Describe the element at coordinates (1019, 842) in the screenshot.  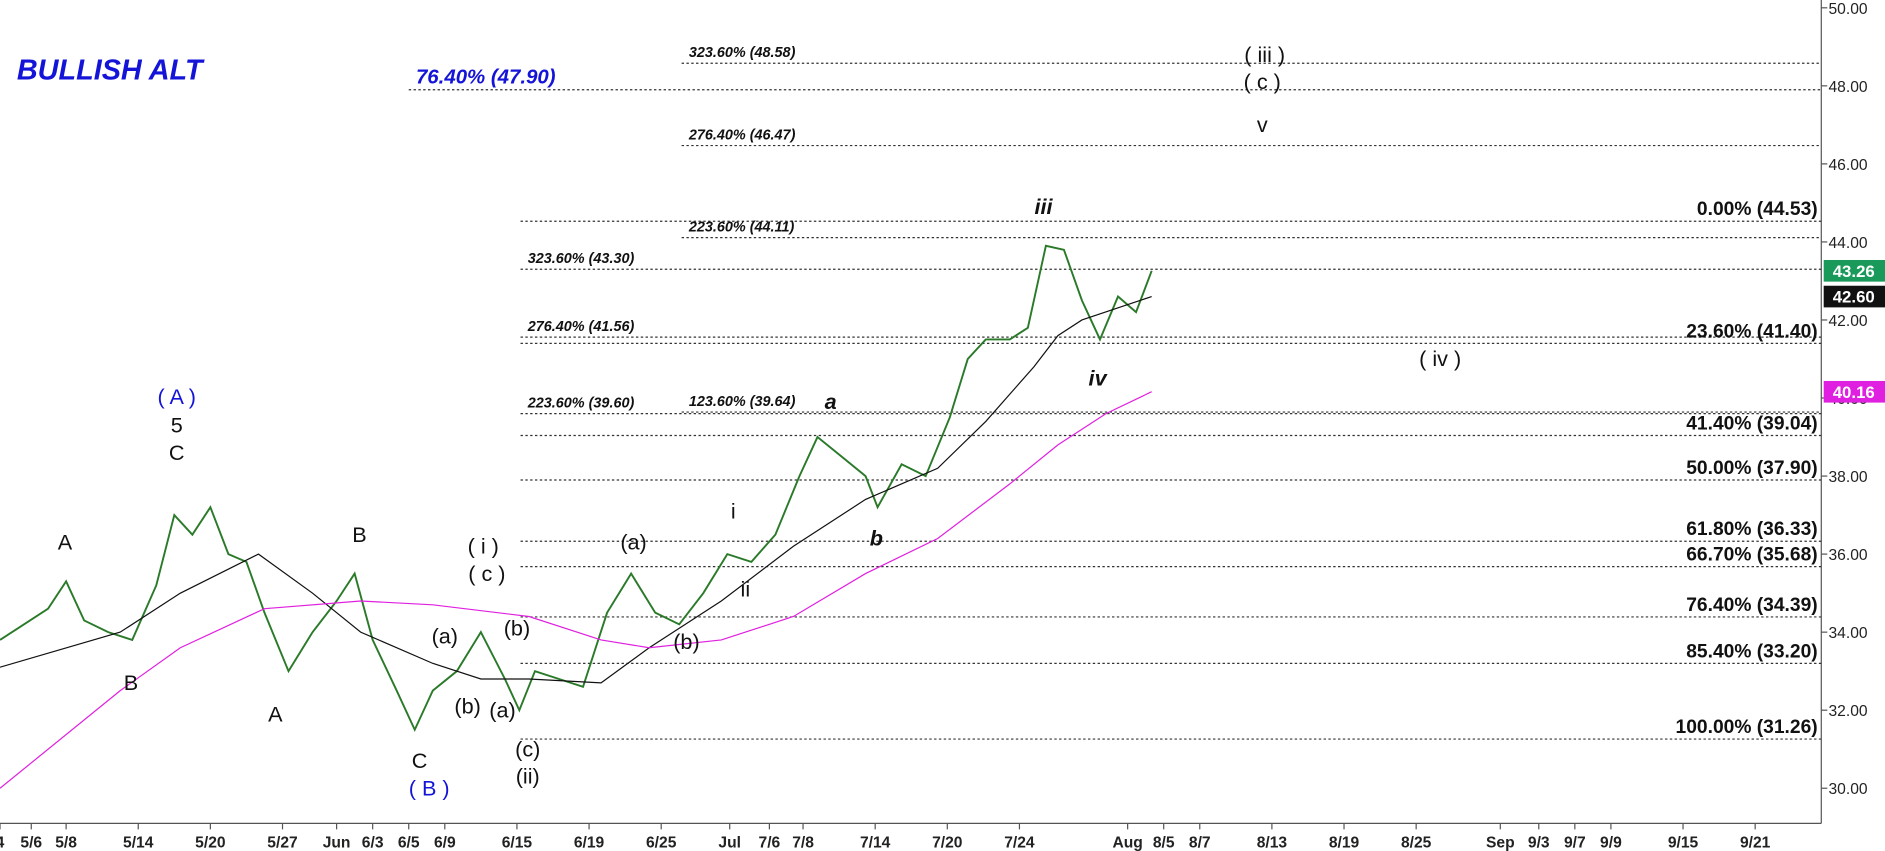
I see `x-tick-label: 7/24` at that location.